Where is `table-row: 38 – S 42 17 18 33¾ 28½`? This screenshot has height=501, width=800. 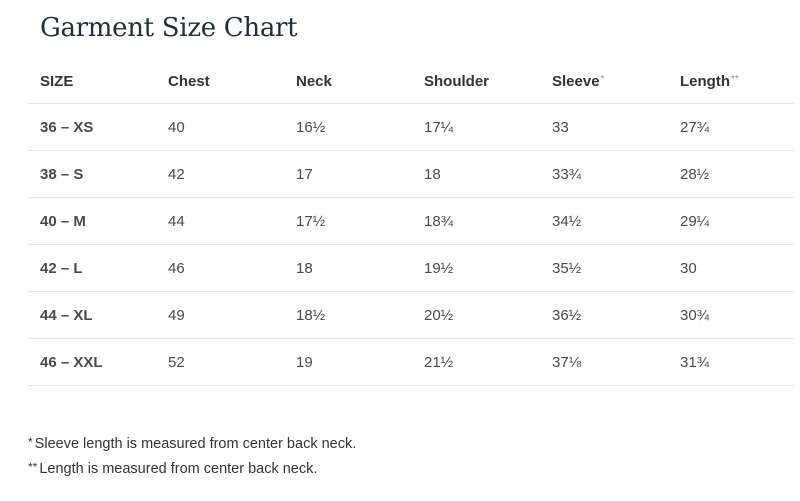
table-row: 38 – S 42 17 18 33¾ 28½ is located at coordinates (411, 174).